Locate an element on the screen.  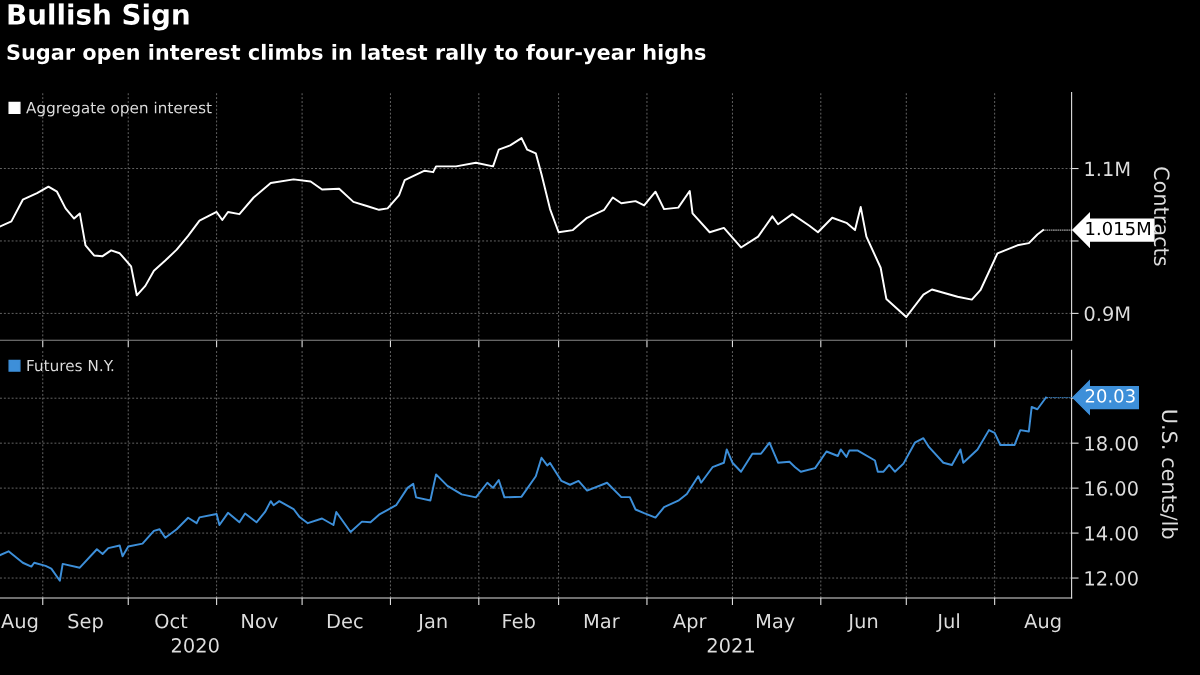
y-tick-label: 18.00 is located at coordinates (1111, 443).